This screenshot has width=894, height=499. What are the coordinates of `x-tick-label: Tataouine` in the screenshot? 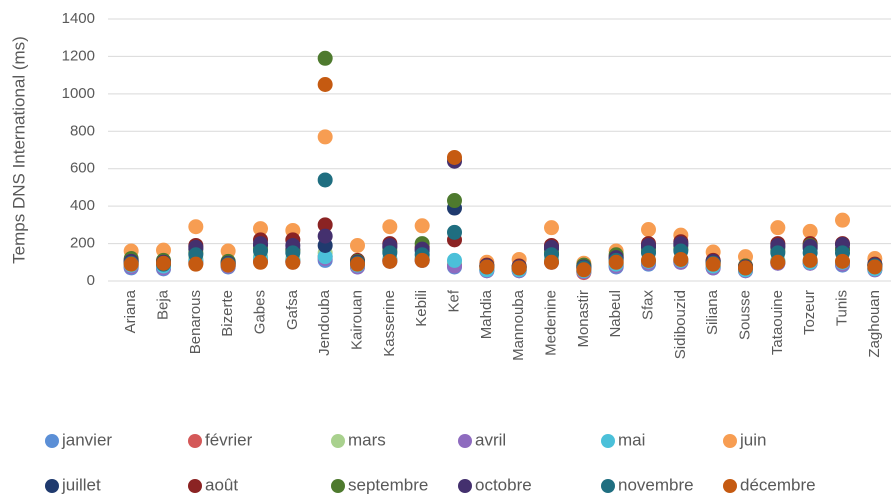 It's located at (777, 322).